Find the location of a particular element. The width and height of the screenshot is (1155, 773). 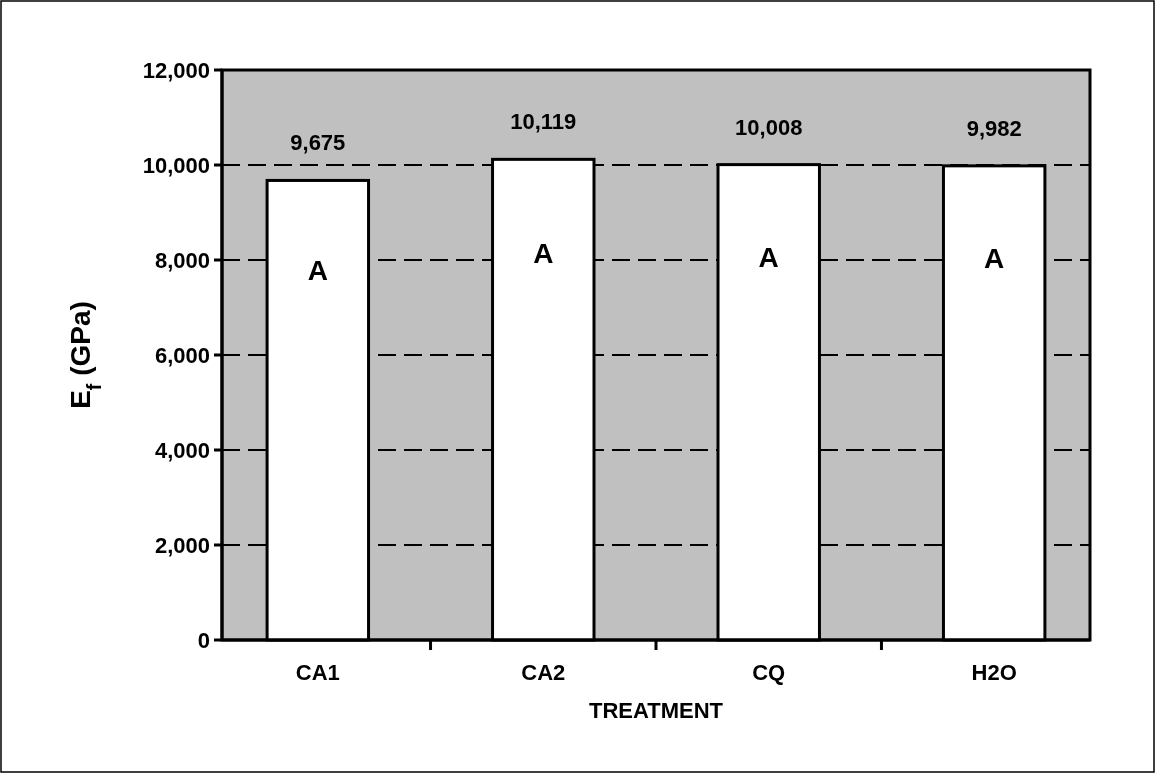

data-label: 9,675 is located at coordinates (318, 143).